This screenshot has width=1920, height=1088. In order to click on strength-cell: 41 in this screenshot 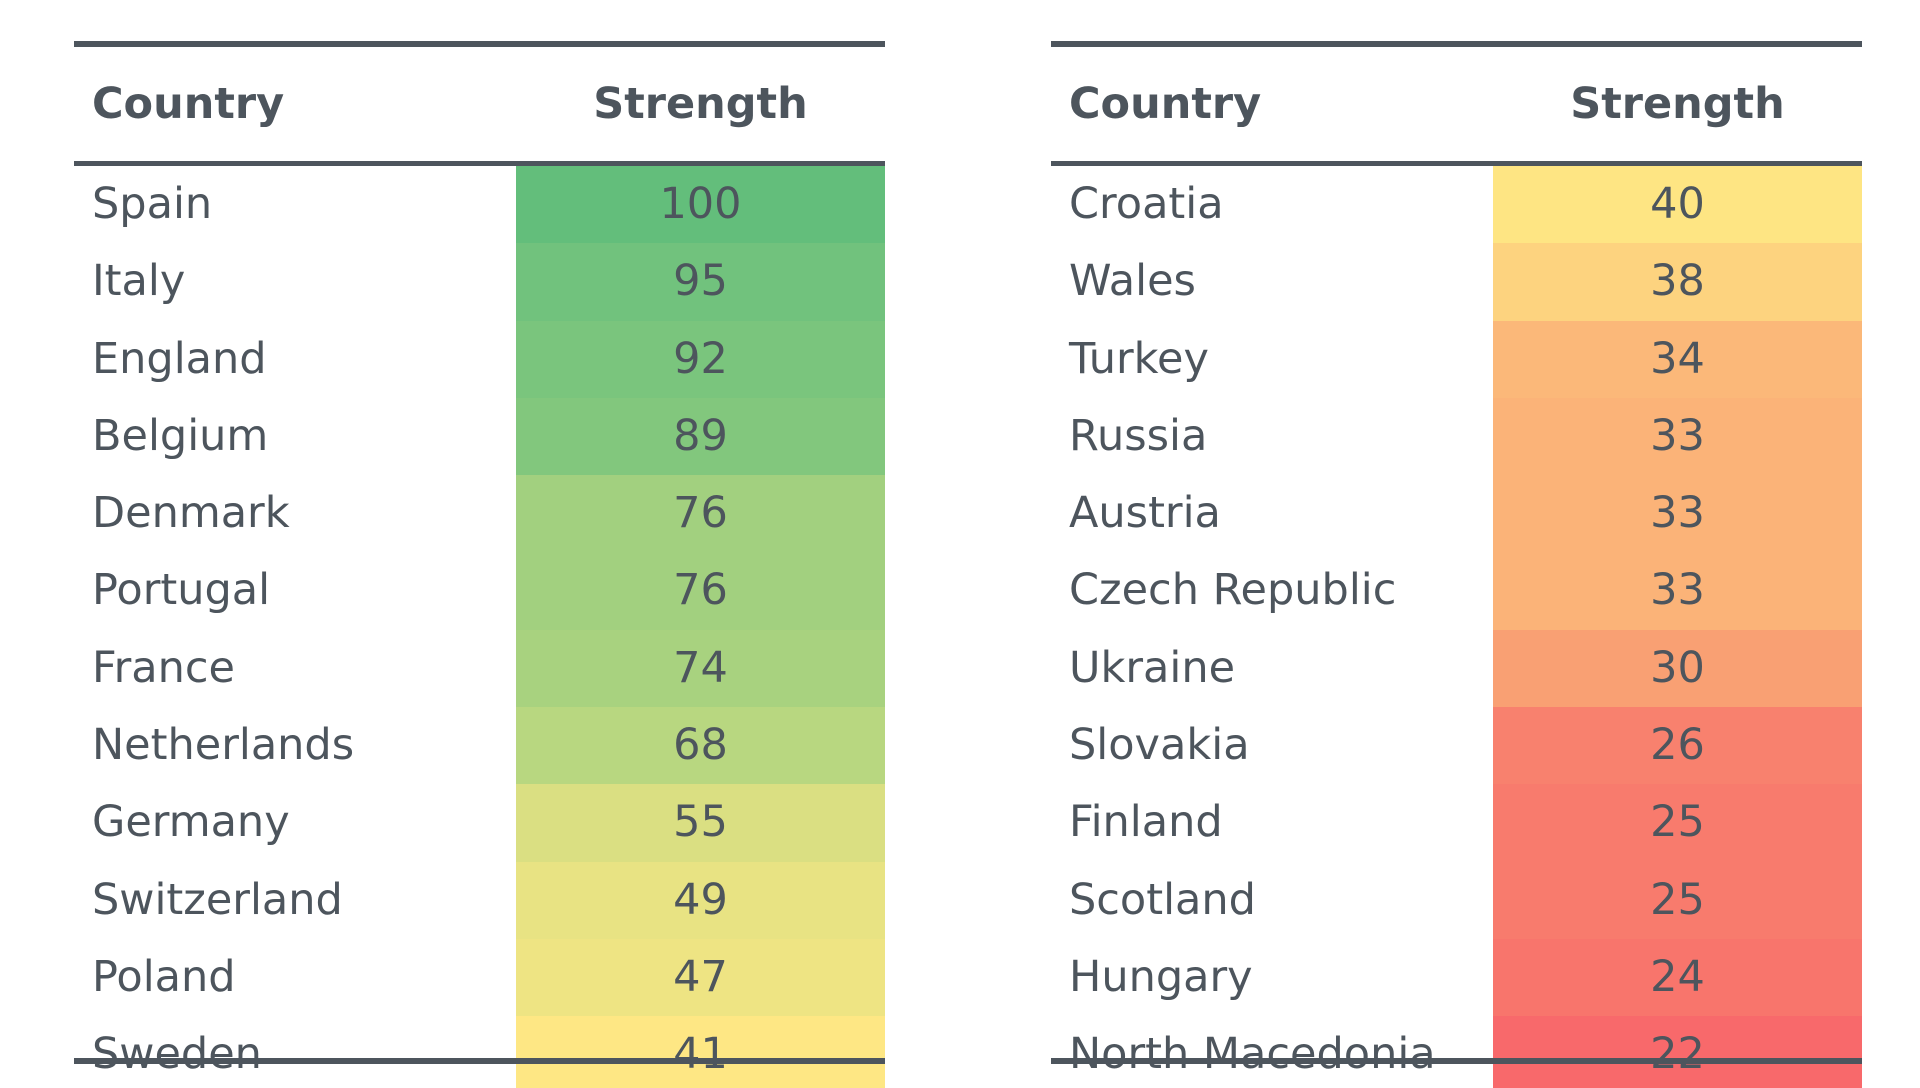, I will do `click(700, 1052)`.